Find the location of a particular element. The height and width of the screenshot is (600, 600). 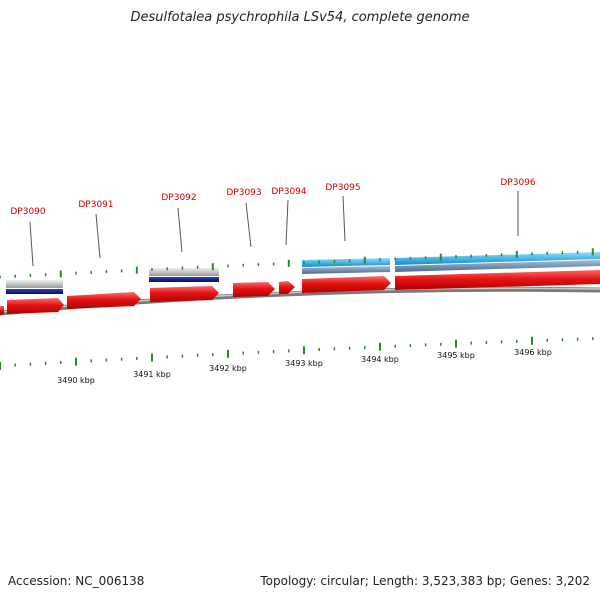

accession-text: Accession: NC_006138 is located at coordinates (76, 581).